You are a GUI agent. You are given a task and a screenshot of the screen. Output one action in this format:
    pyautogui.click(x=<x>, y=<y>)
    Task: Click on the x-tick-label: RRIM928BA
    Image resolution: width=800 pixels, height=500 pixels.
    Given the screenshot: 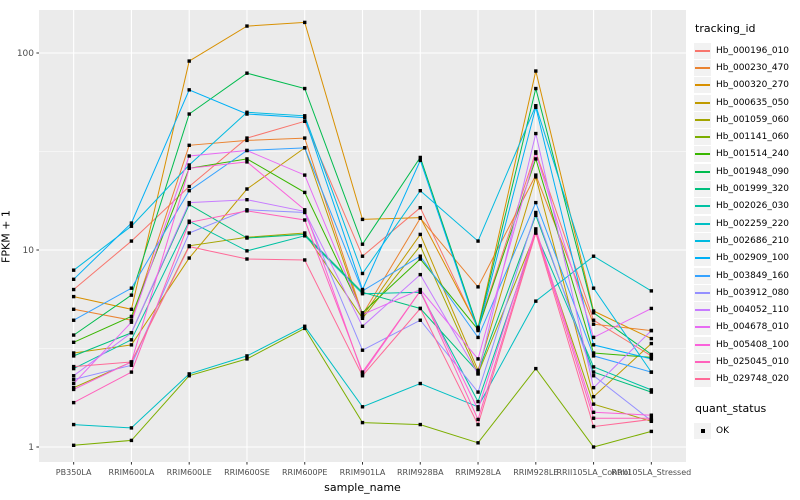 What is the action you would take?
    pyautogui.click(x=420, y=472)
    